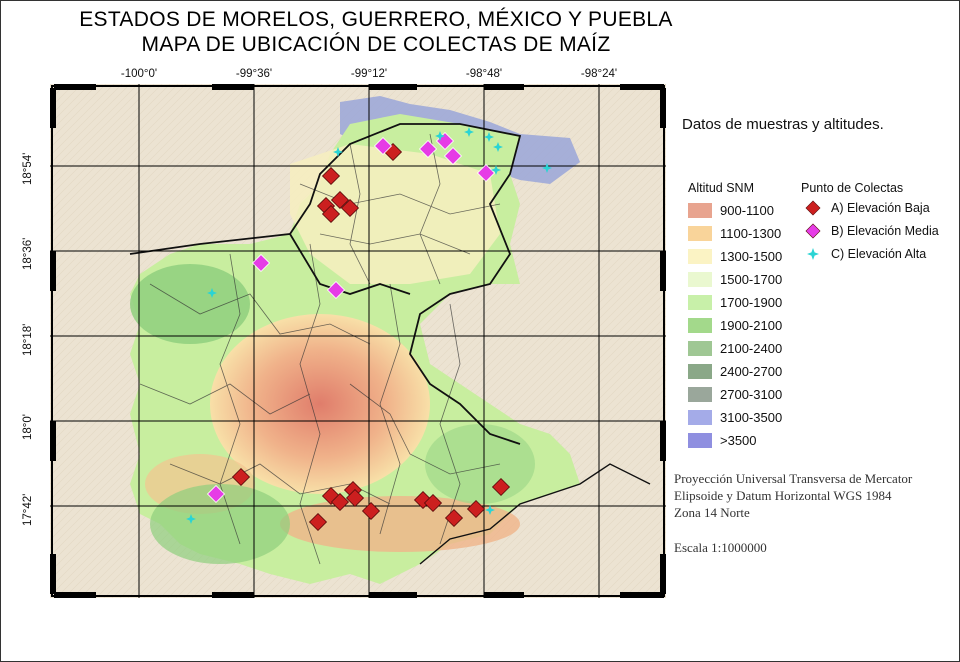 This screenshot has height=662, width=960. What do you see at coordinates (751, 302) in the screenshot?
I see `altitude-class-label: 1700-1900` at bounding box center [751, 302].